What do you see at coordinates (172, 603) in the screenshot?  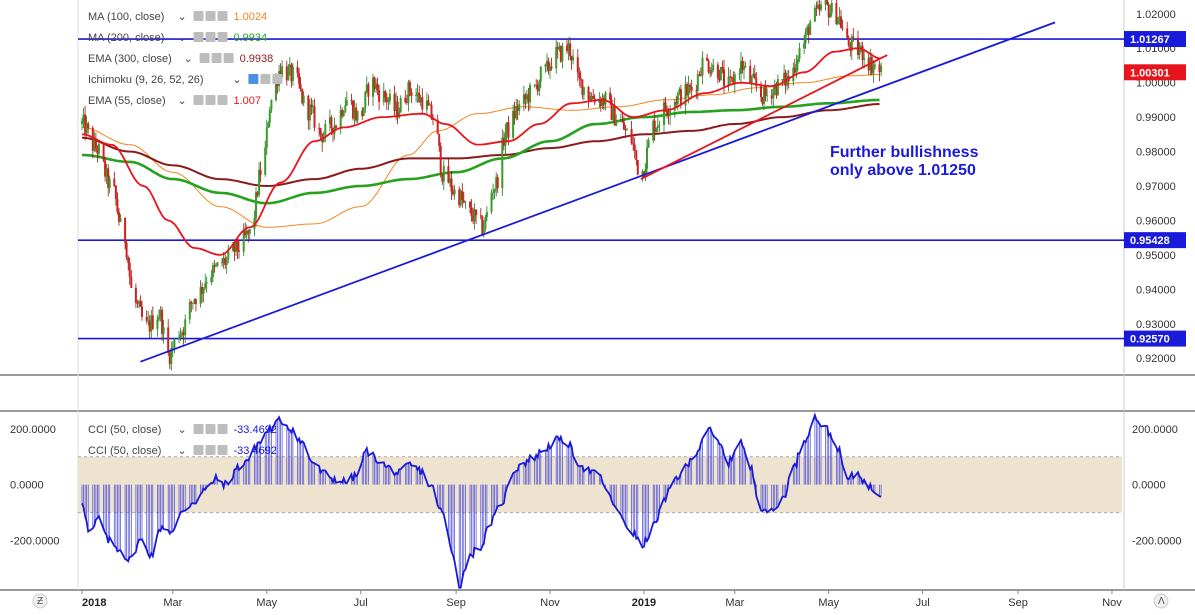 I see `time-tick-label: Mar` at bounding box center [172, 603].